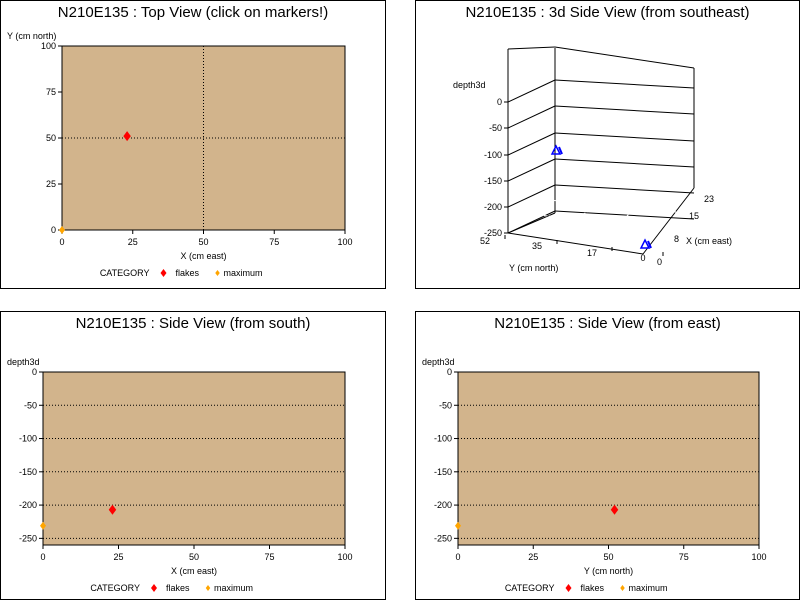 This screenshot has width=800, height=600. I want to click on y3d-tick-label: 35, so click(537, 246).